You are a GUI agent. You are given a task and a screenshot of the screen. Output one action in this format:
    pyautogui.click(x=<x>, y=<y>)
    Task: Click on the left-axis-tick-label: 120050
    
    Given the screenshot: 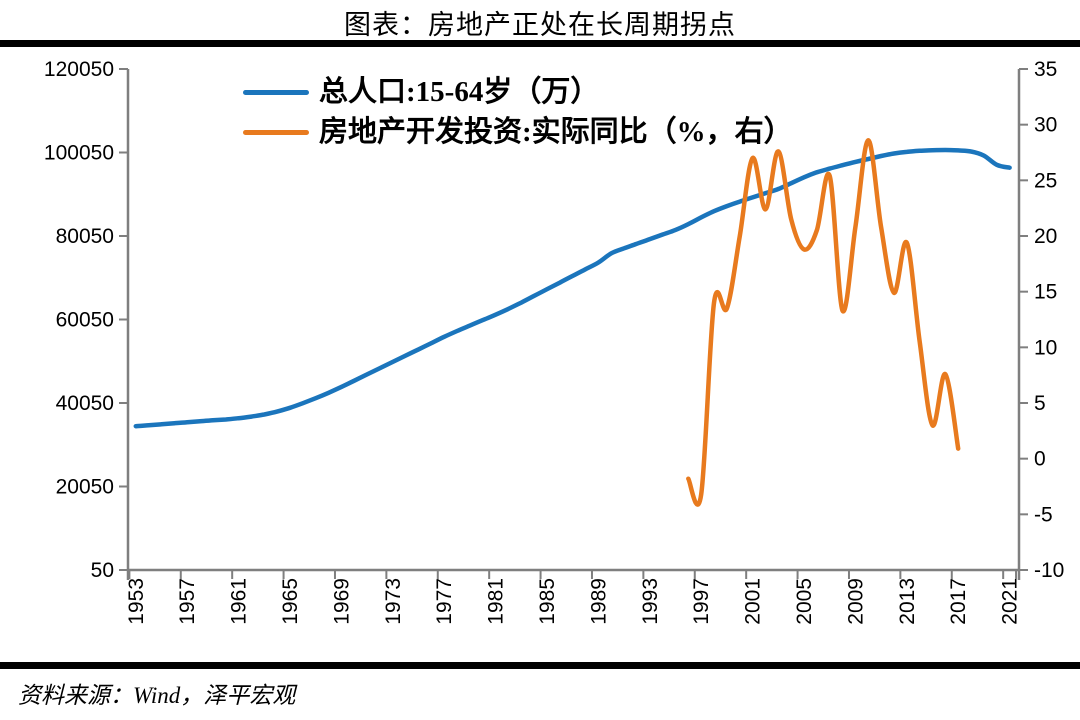 What is the action you would take?
    pyautogui.click(x=79, y=69)
    